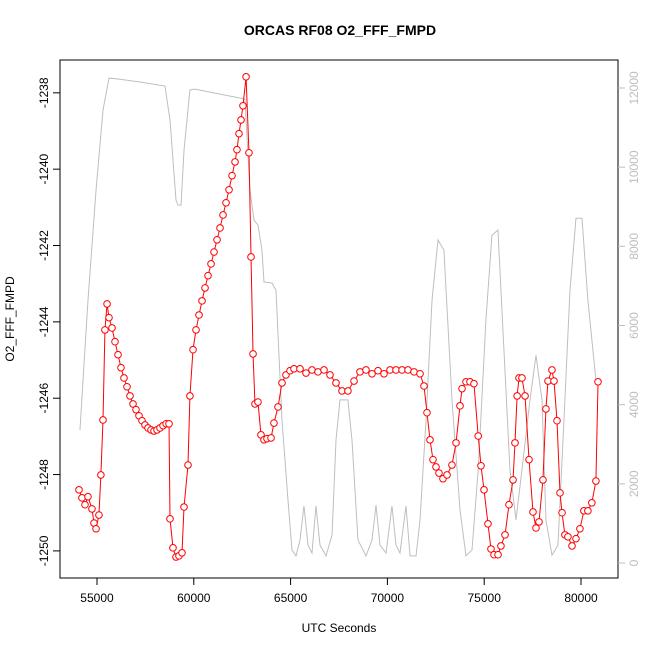 The width and height of the screenshot is (650, 650). What do you see at coordinates (339, 628) in the screenshot?
I see `x-axis-label: UTC Seconds` at bounding box center [339, 628].